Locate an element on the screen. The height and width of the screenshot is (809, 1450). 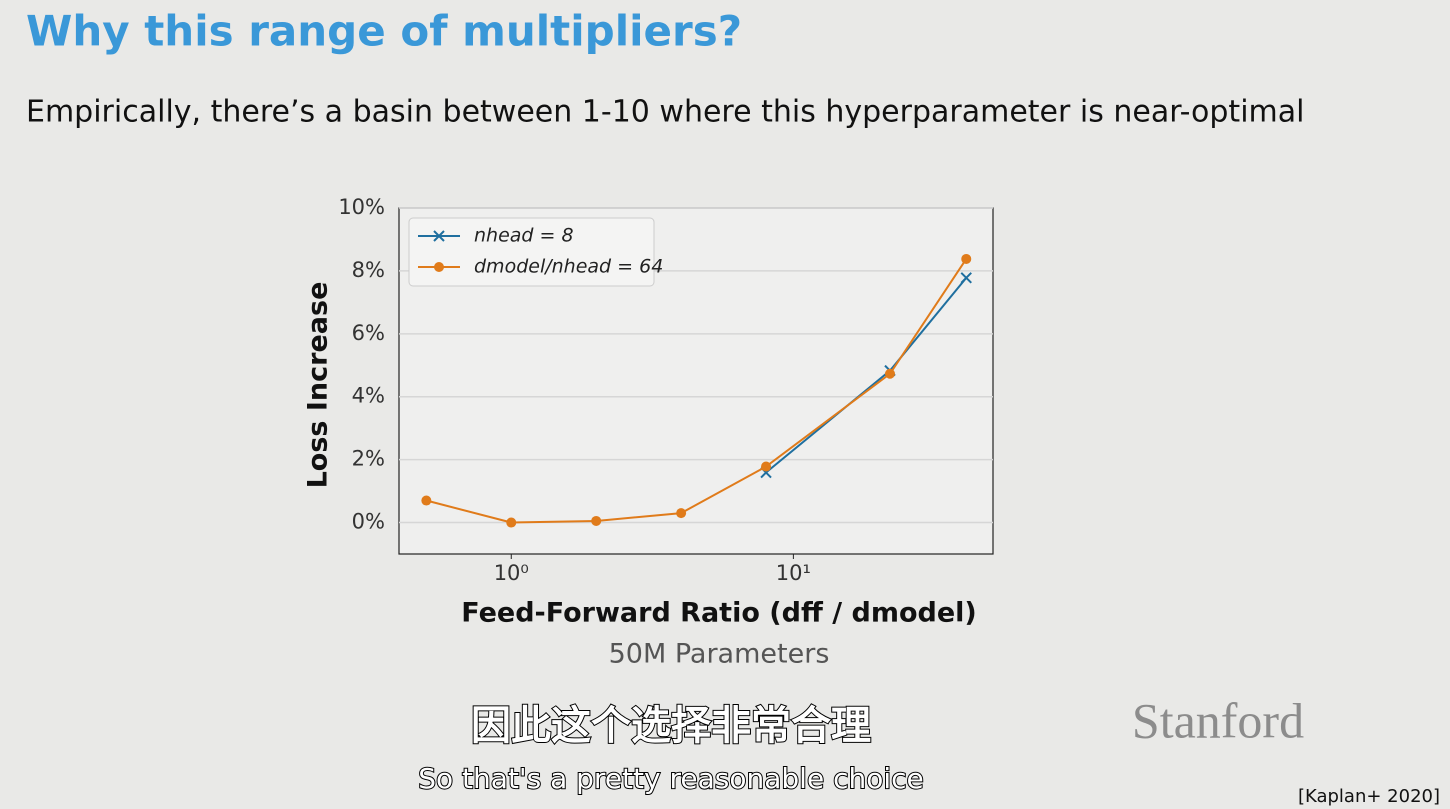
y-tick-label: 4% is located at coordinates (368, 396).